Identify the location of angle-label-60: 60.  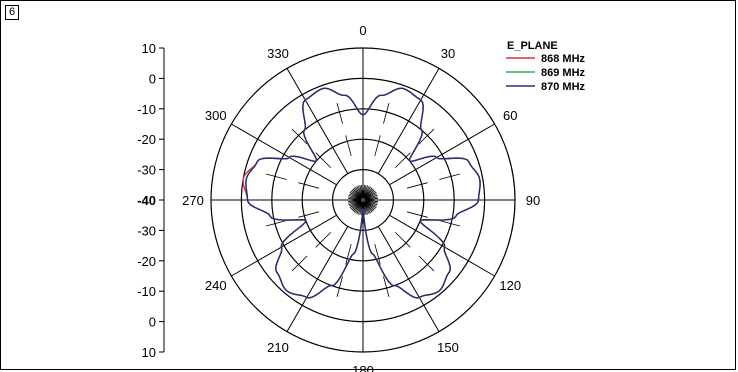
(510, 115).